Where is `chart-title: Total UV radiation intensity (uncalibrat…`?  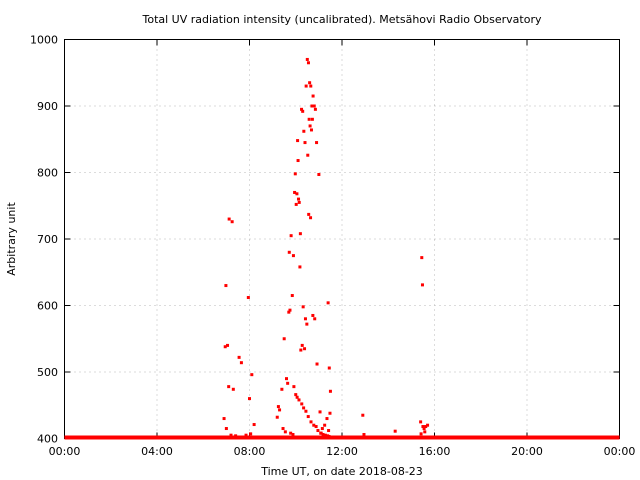
chart-title: Total UV radiation intensity (uncalibrat… is located at coordinates (342, 19).